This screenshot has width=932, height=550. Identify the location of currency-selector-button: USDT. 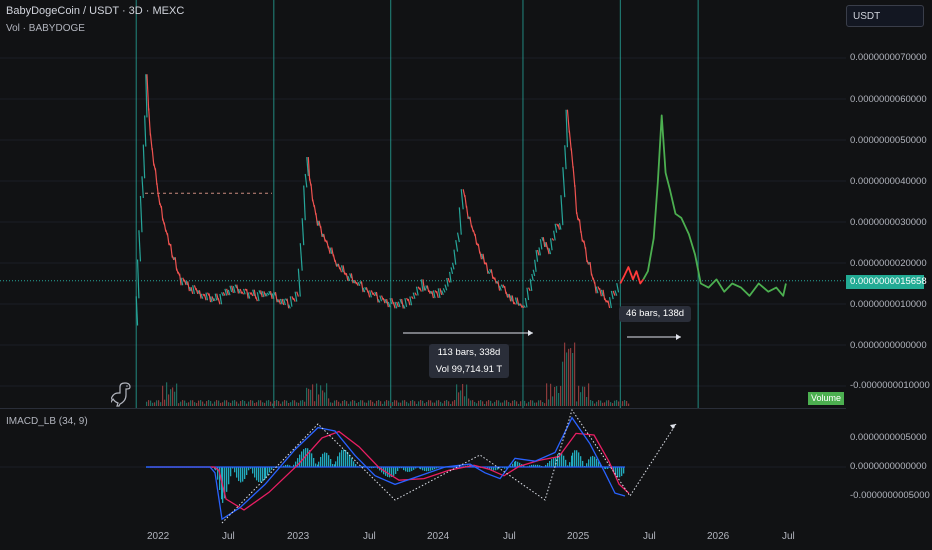
(885, 16).